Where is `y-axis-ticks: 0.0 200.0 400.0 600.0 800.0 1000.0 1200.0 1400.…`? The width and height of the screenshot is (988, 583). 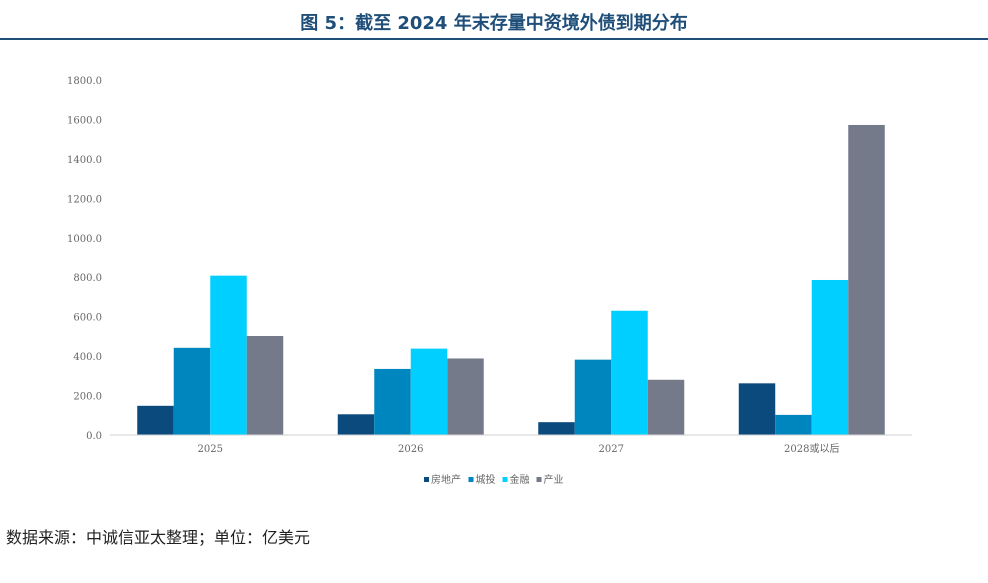
y-axis-ticks: 0.0 200.0 400.0 600.0 800.0 1000.0 1200.0 1400.… is located at coordinates (84, 259).